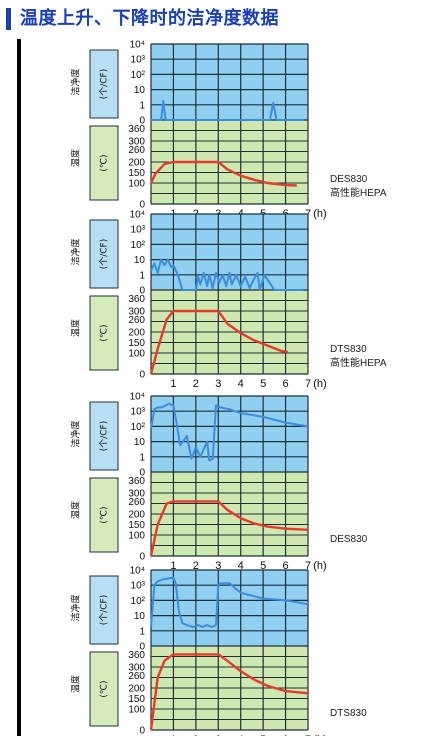  What do you see at coordinates (8, 19) in the screenshot?
I see `title-accent-bar` at bounding box center [8, 19].